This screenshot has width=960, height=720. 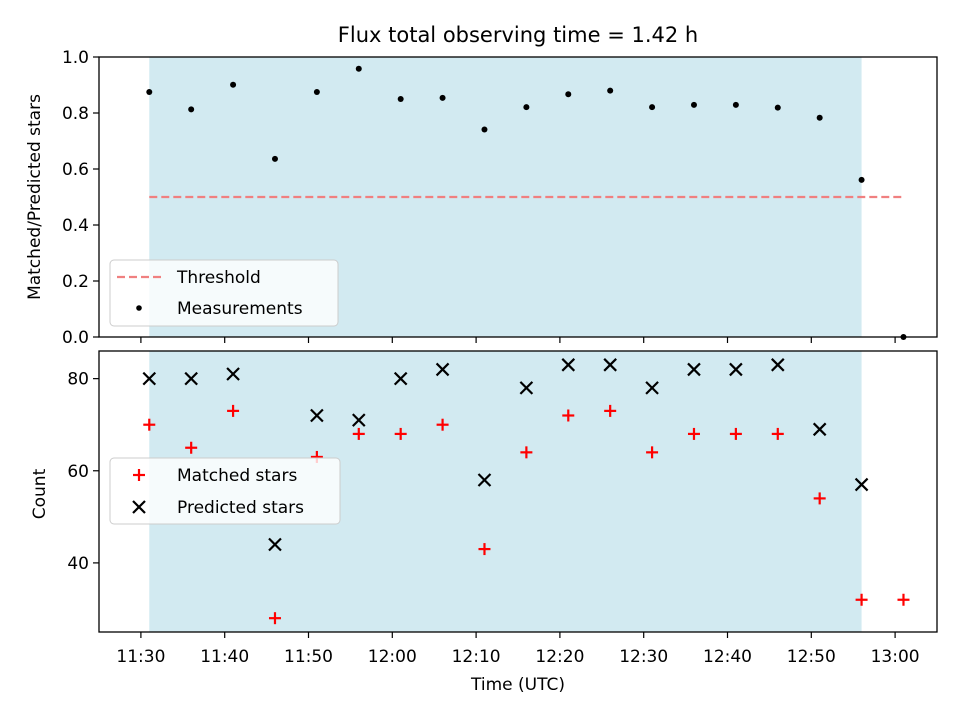 I want to click on legend-measurements-label: Measurements, so click(x=240, y=309).